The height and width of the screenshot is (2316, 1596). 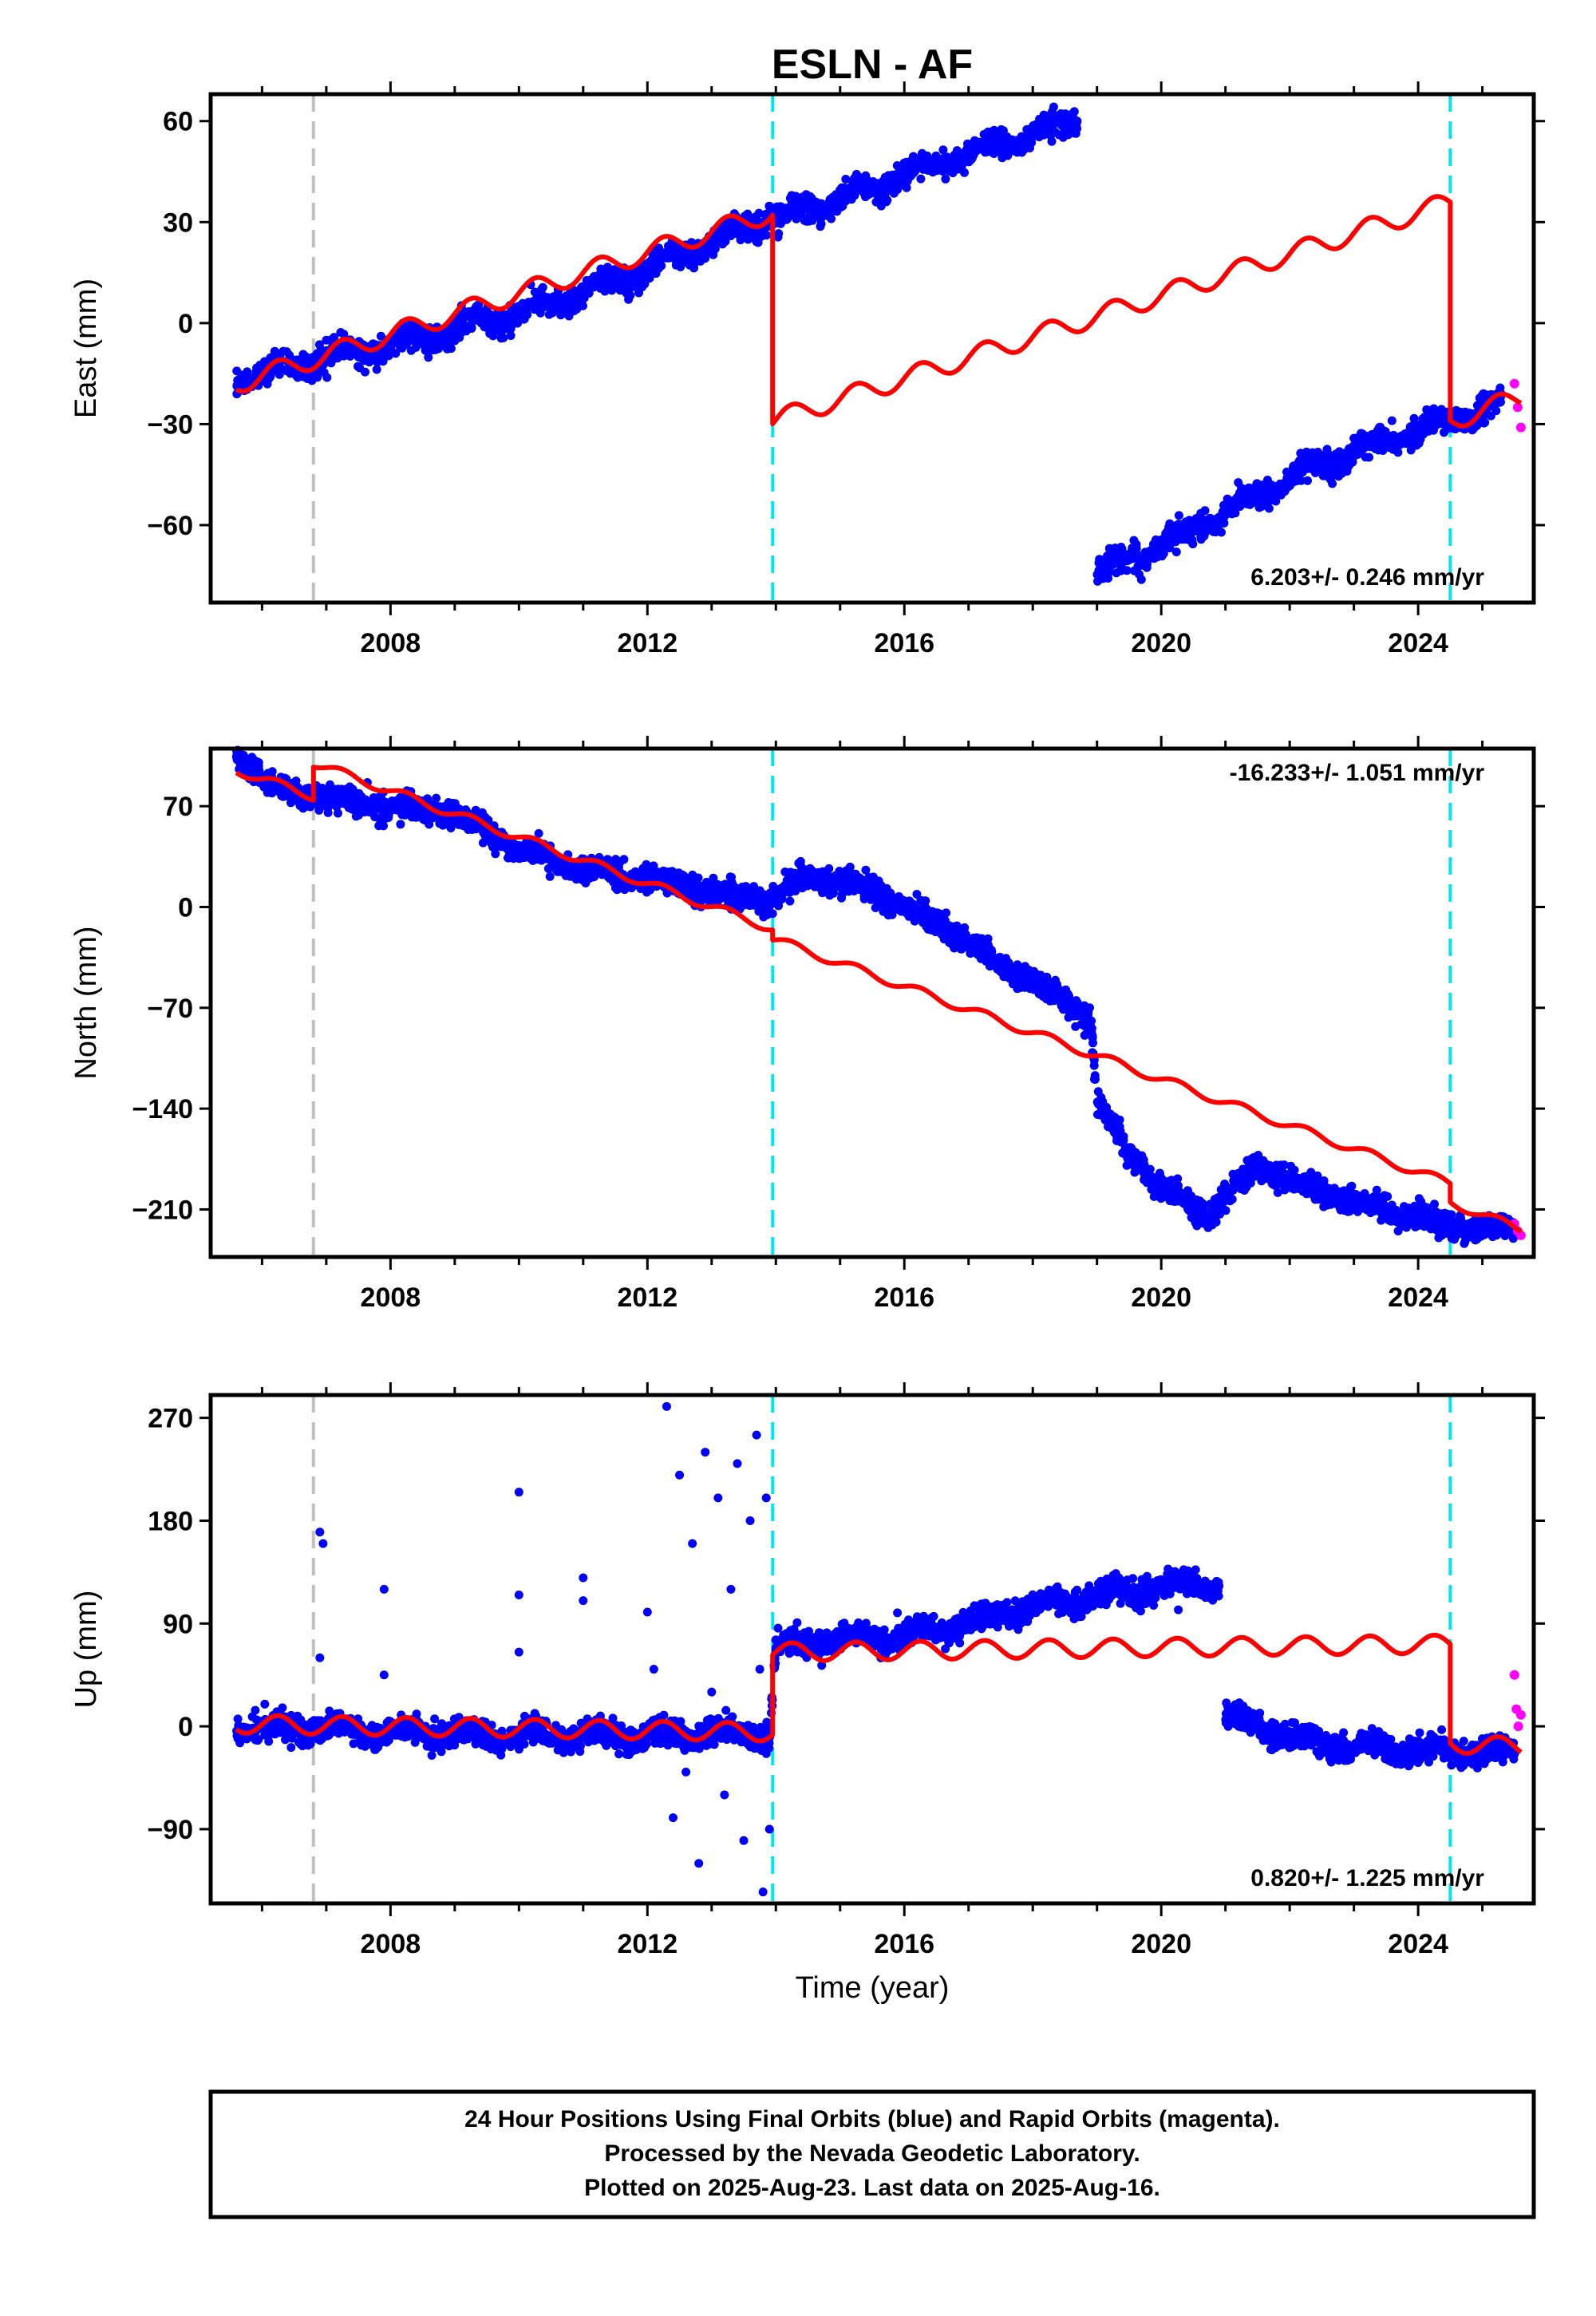 I want to click on model-curve, so click(x=879, y=311).